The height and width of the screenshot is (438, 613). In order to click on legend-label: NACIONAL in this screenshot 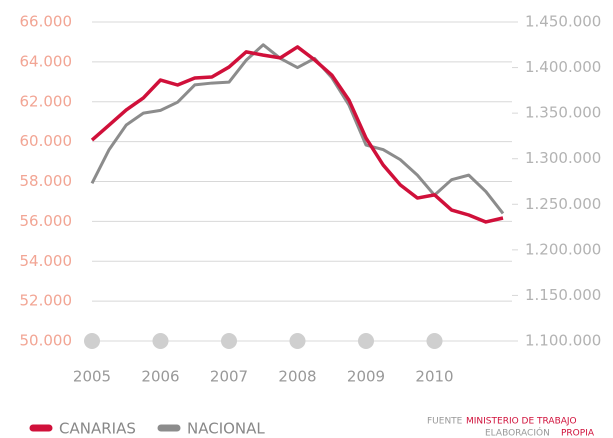, I will do `click(226, 429)`.